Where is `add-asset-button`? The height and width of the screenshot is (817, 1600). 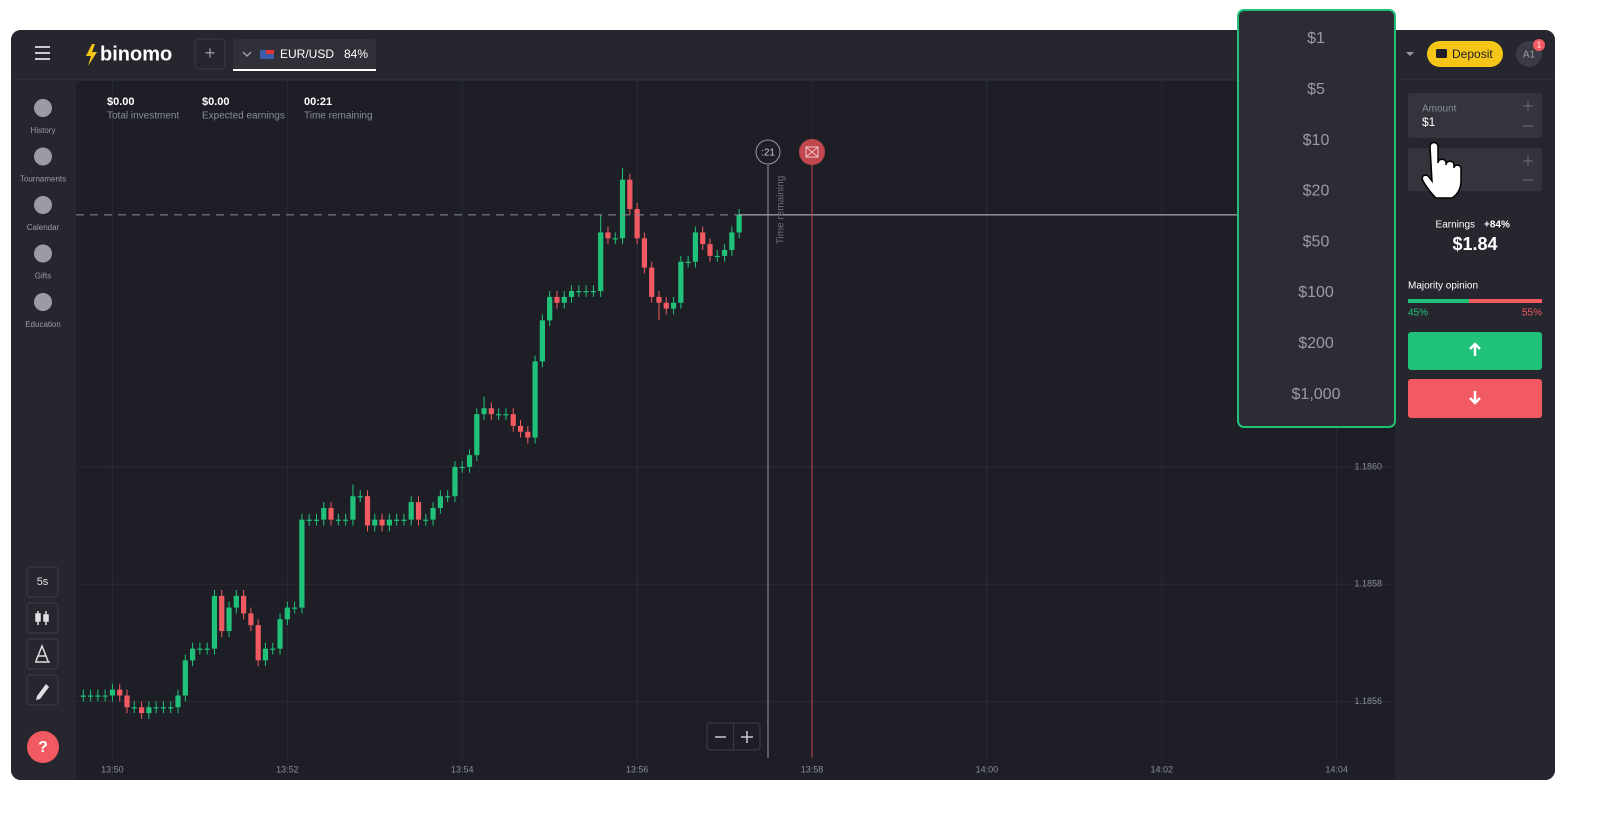 add-asset-button is located at coordinates (210, 54).